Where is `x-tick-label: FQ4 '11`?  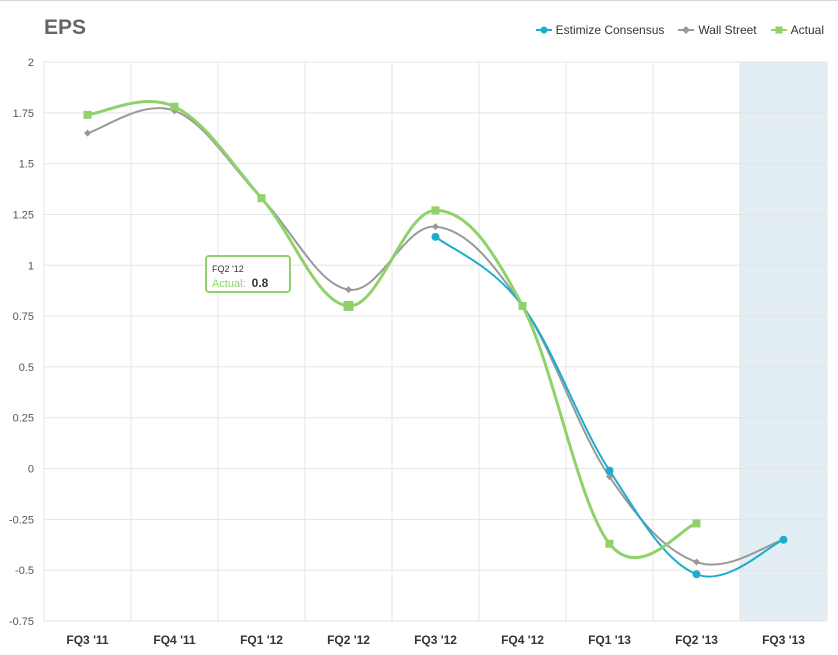 x-tick-label: FQ4 '11 is located at coordinates (174, 640).